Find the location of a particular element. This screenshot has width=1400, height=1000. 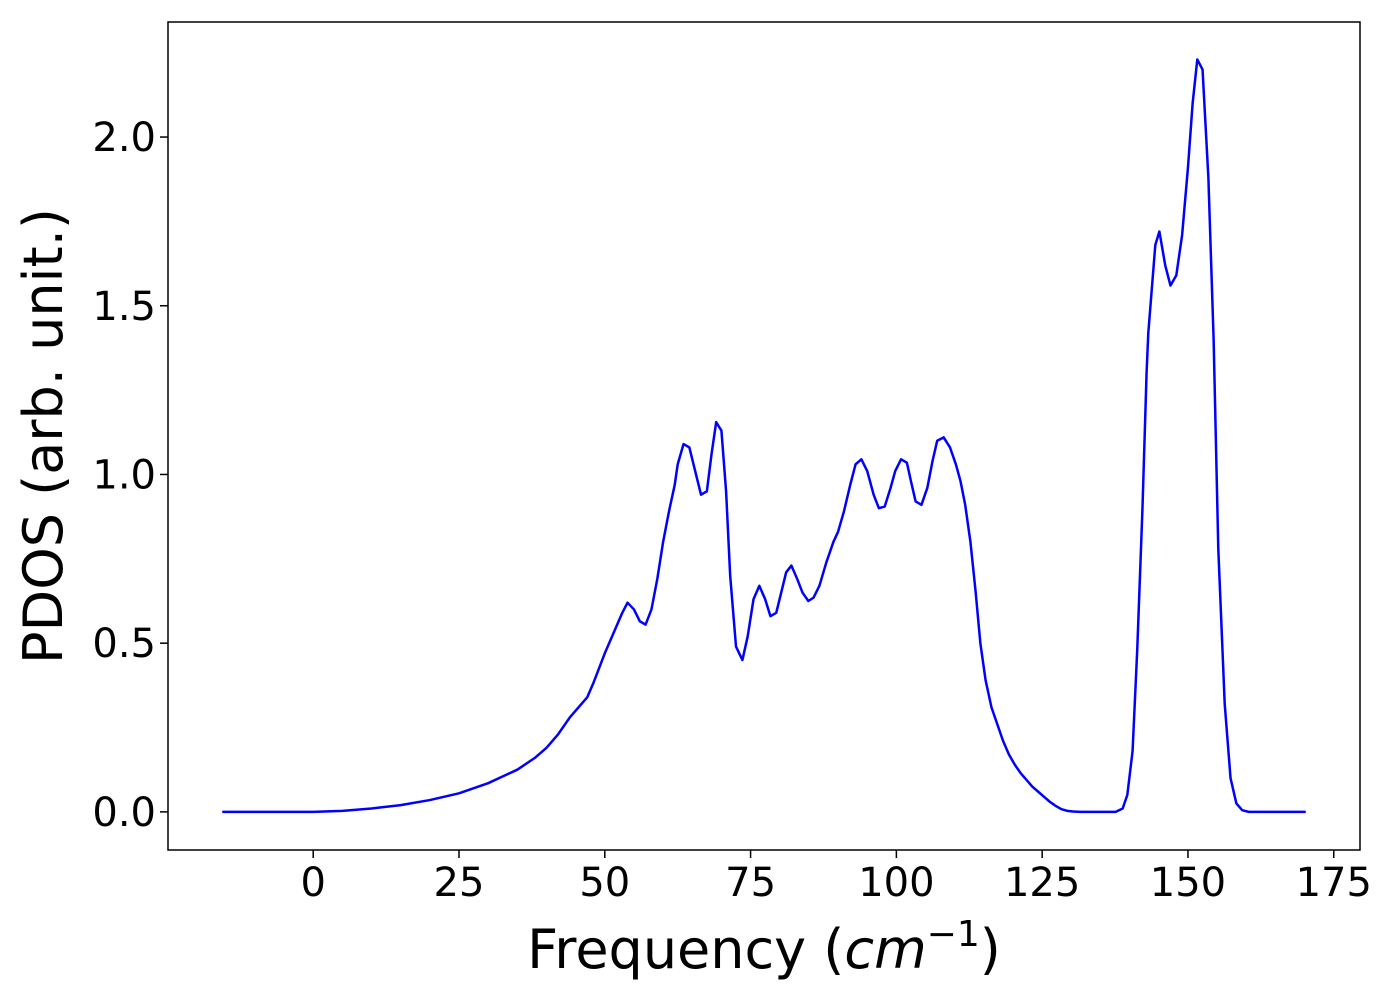

x-axis-label: Frequency (cm−1) is located at coordinates (764, 947).